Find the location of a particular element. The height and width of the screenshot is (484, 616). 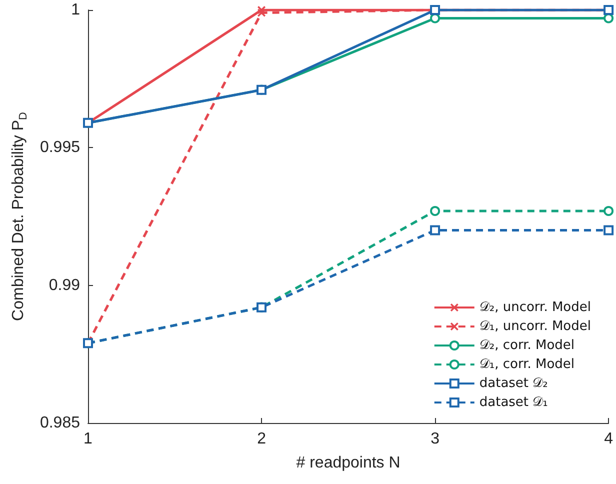

x-axis-title: # readpoints N is located at coordinates (348, 463).